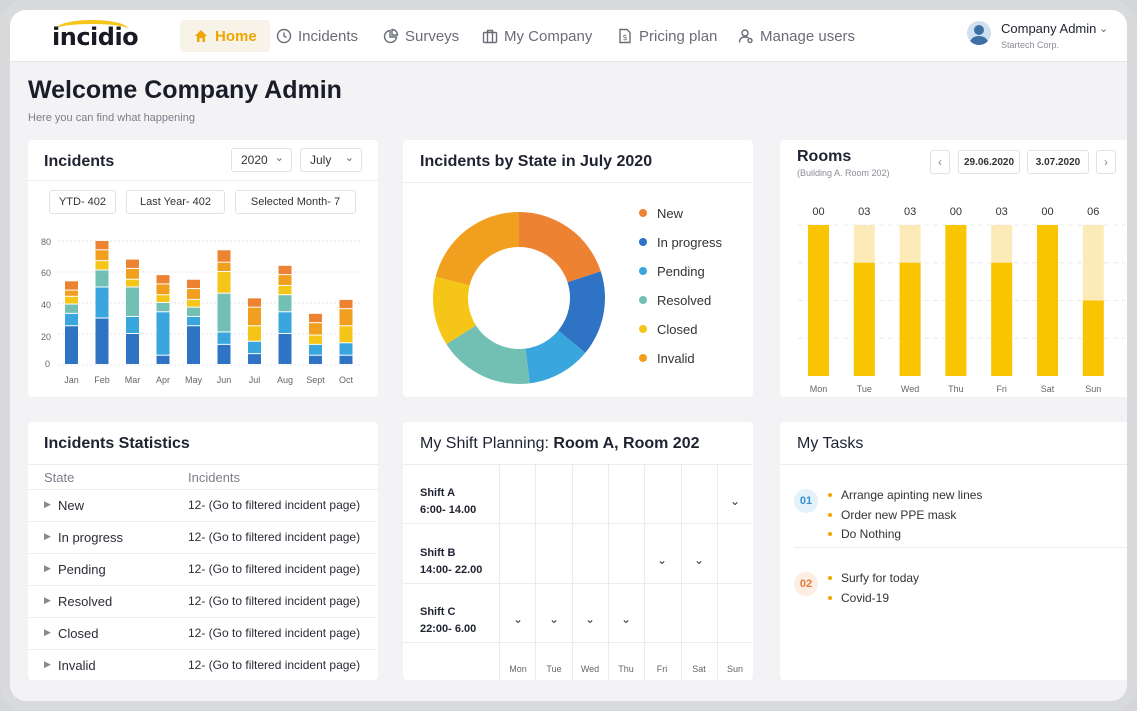 Image resolution: width=1137 pixels, height=711 pixels. Describe the element at coordinates (46, 242) in the screenshot. I see `y-tick: 80` at that location.